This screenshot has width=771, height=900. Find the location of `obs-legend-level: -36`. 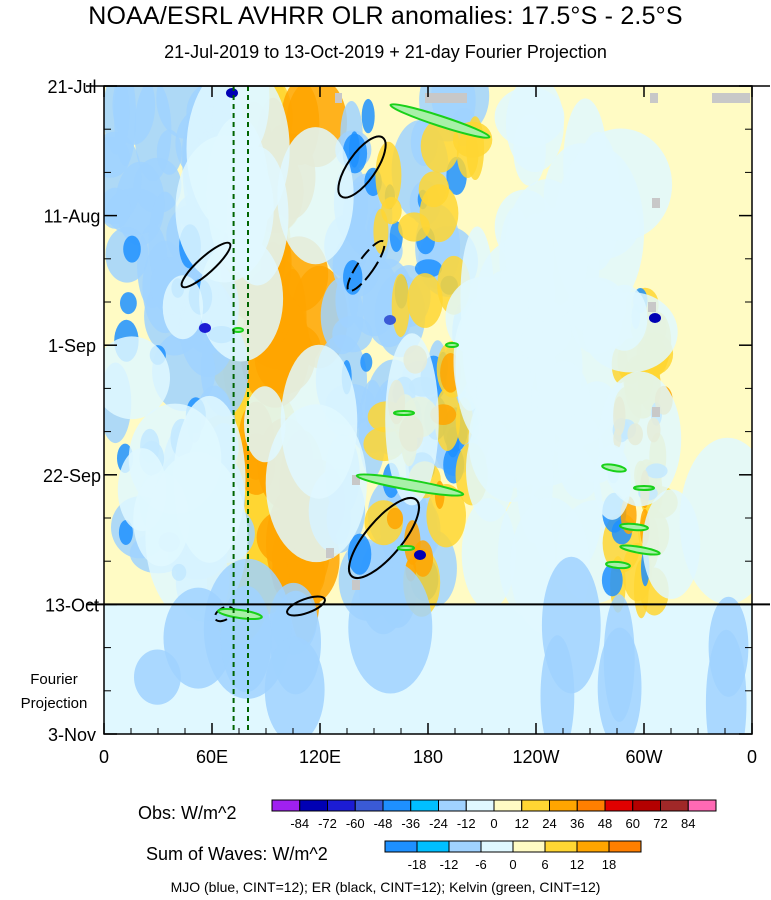

obs-legend-level: -36 is located at coordinates (410, 823).